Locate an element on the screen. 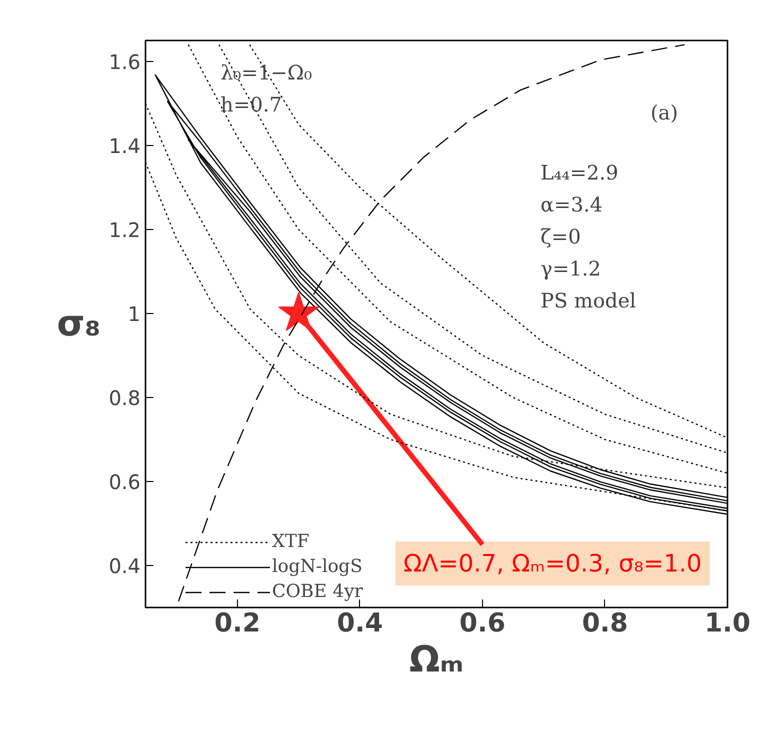 The height and width of the screenshot is (742, 761). x-tick-label: 0.8 is located at coordinates (605, 623).